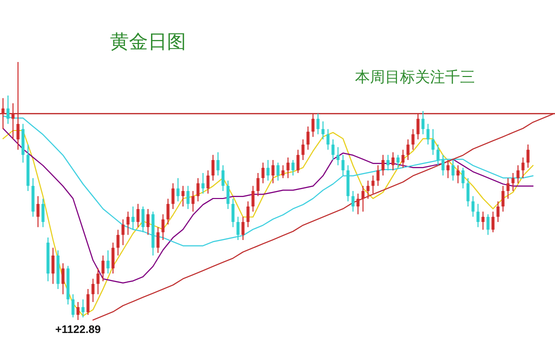 The image size is (555, 348). I want to click on annotation: 本周目标关注千三, so click(415, 77).